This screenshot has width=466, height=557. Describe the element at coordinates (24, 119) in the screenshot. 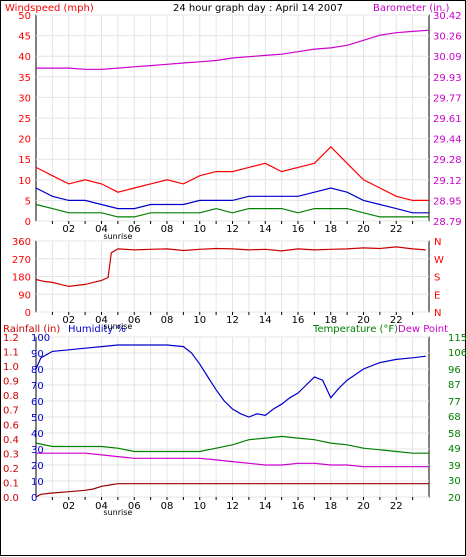

I see `wind-tick-label: 25` at that location.